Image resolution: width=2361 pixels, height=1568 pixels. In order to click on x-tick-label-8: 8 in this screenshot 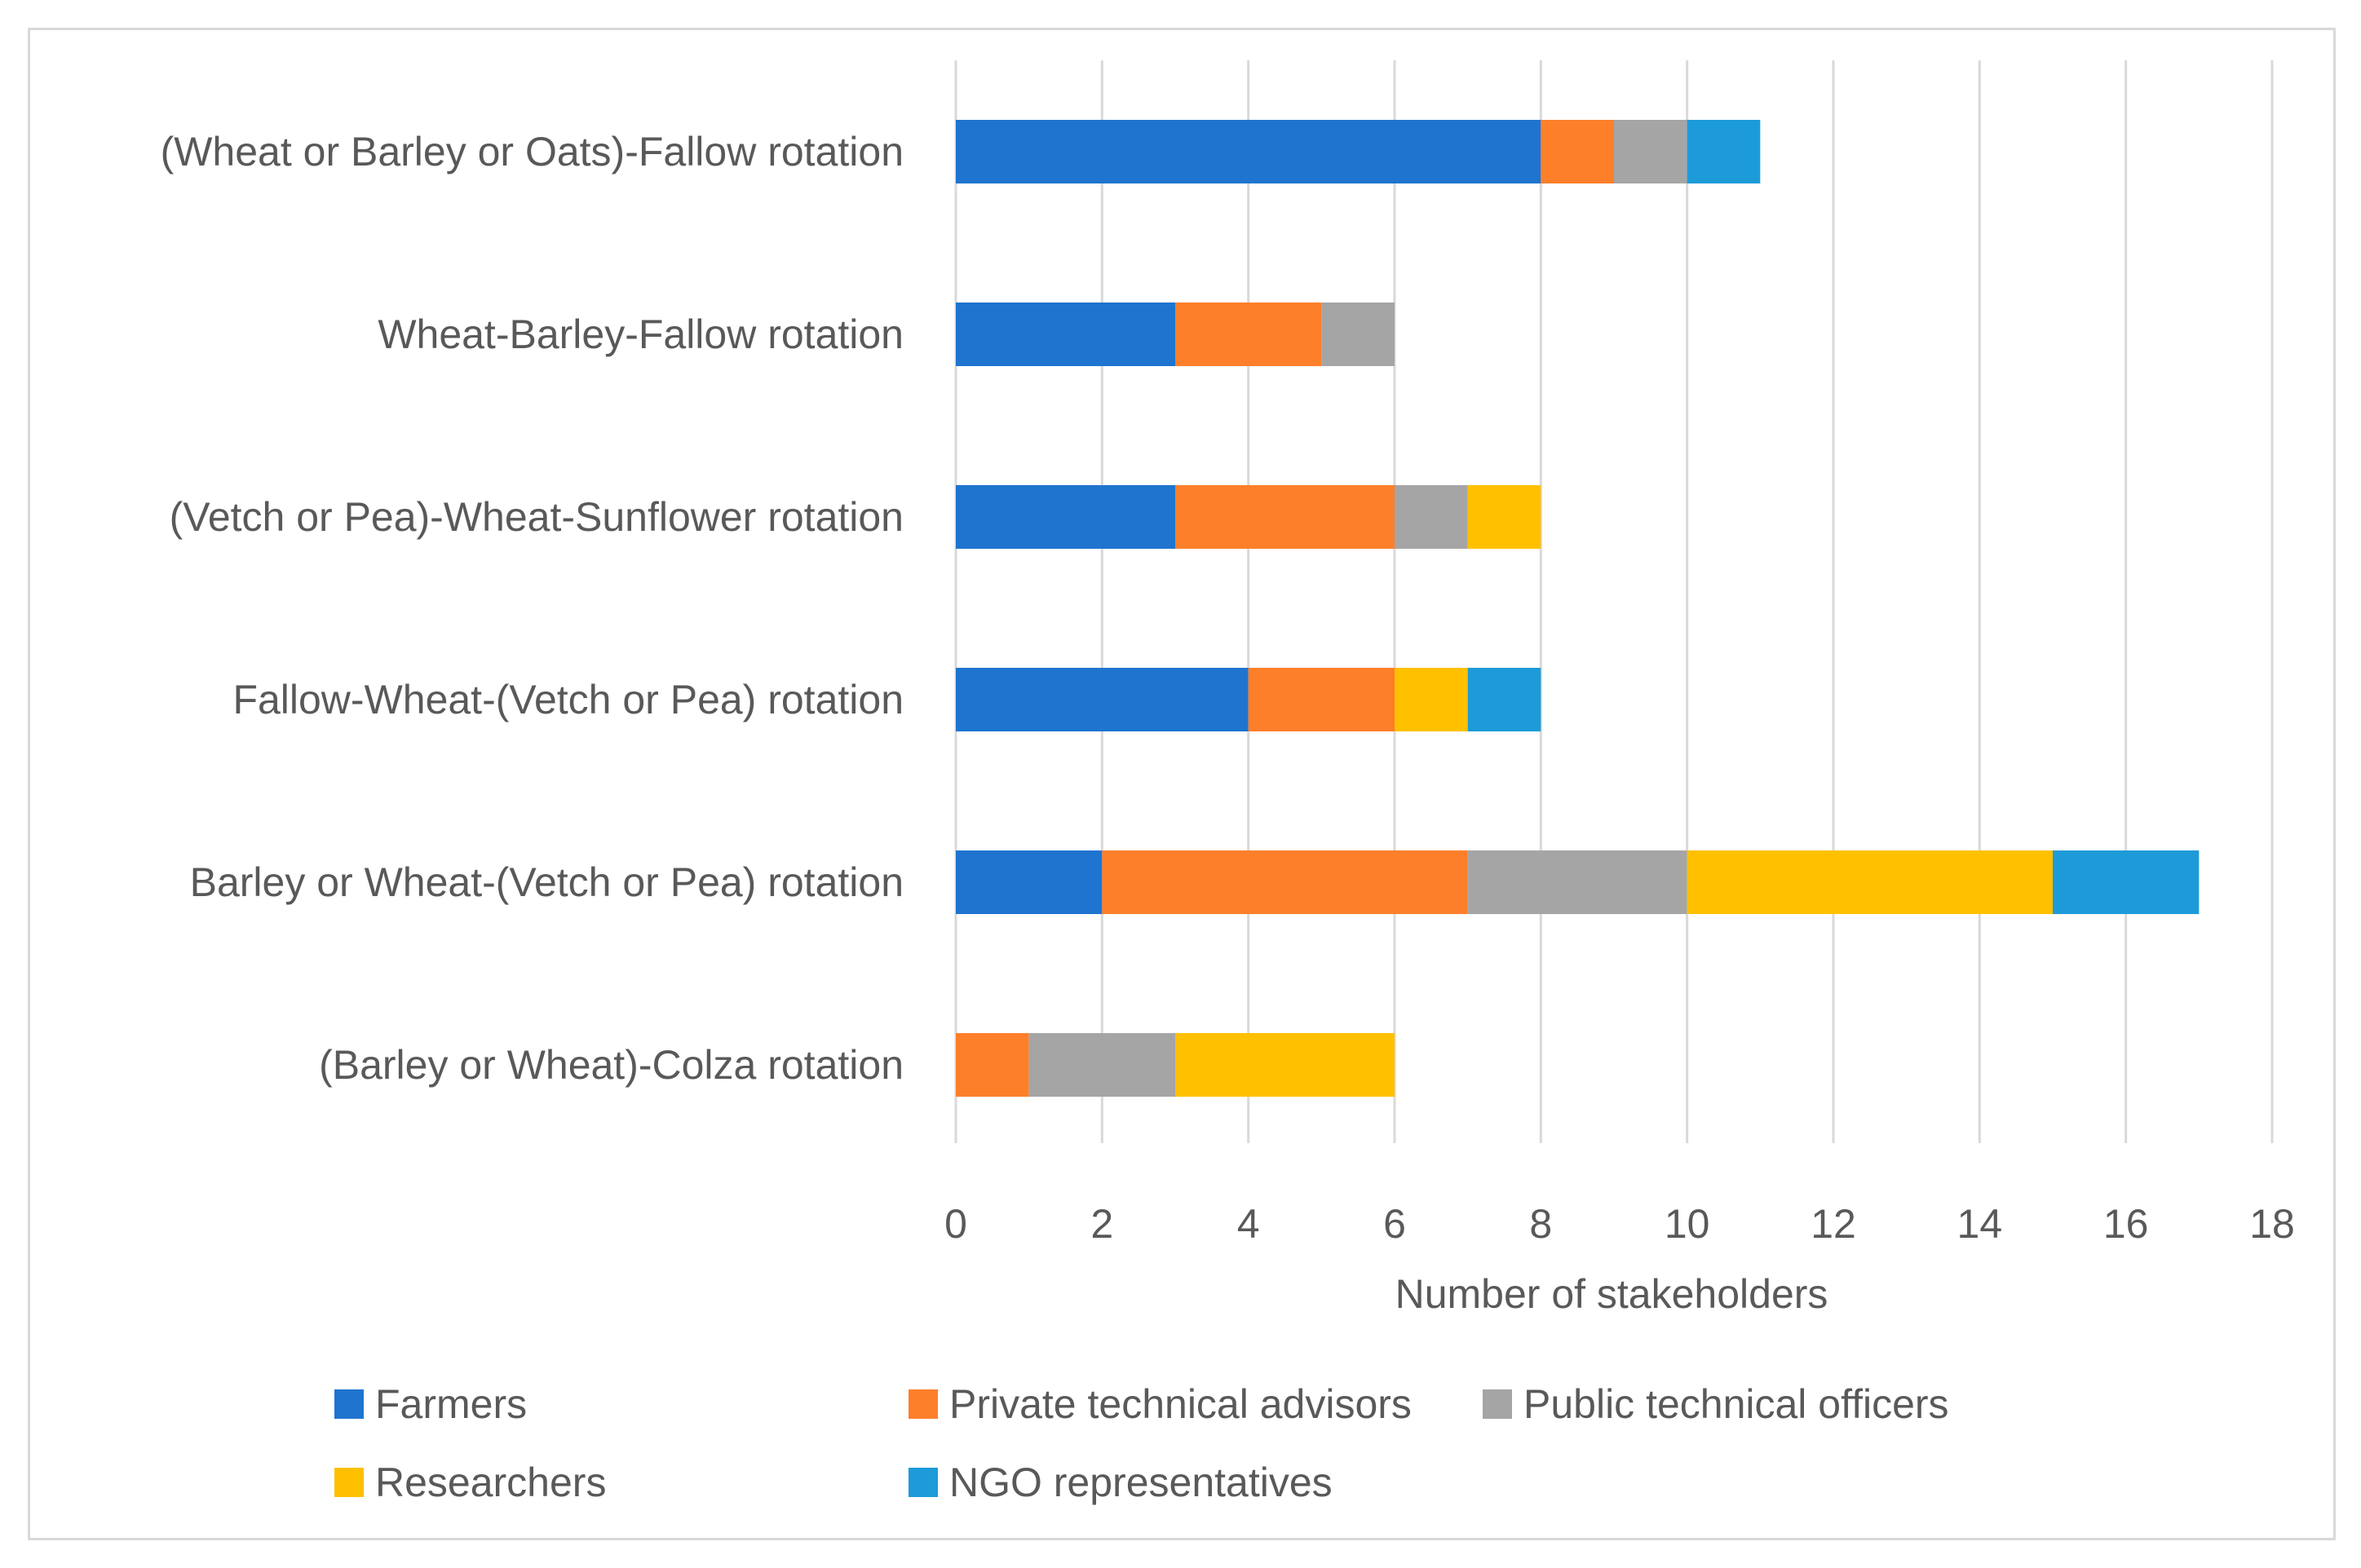, I will do `click(1540, 1224)`.